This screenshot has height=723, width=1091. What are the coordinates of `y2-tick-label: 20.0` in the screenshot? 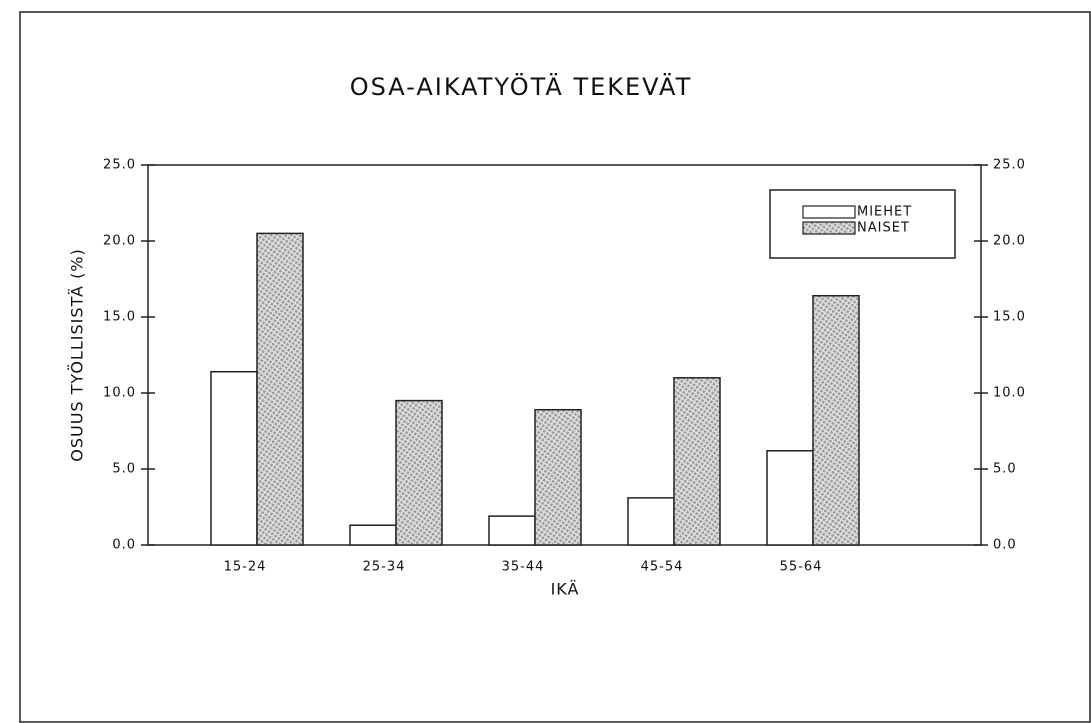 It's located at (1009, 241).